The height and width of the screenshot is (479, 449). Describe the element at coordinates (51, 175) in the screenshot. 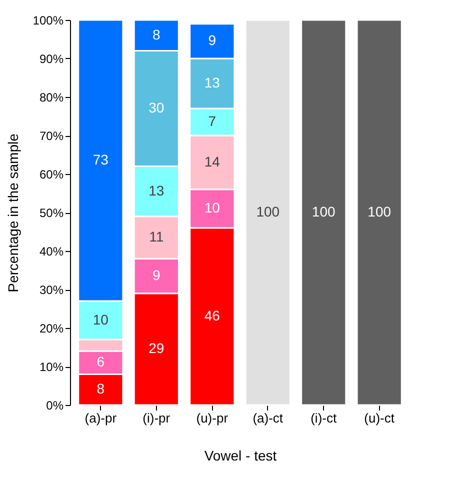

I see `y-tick-label: 60%` at that location.